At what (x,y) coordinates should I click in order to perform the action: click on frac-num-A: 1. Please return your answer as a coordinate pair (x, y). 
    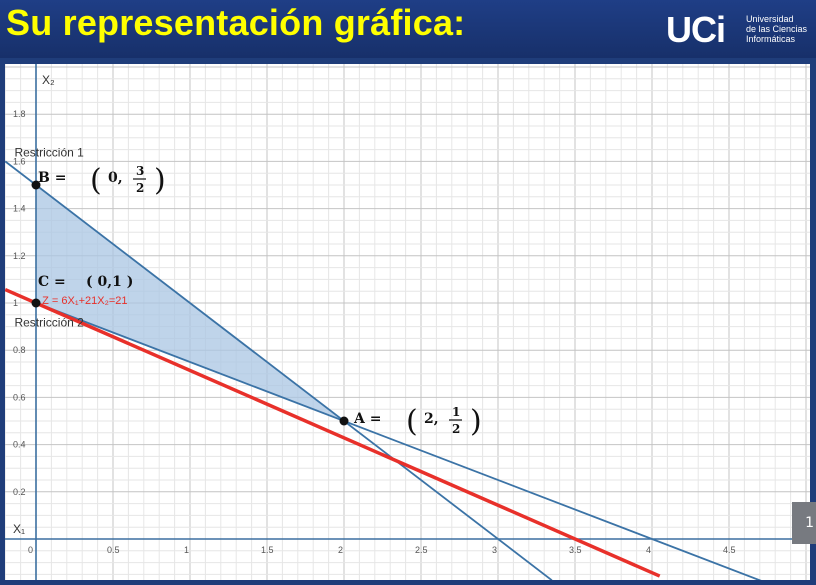
    Looking at the image, I should click on (456, 412).